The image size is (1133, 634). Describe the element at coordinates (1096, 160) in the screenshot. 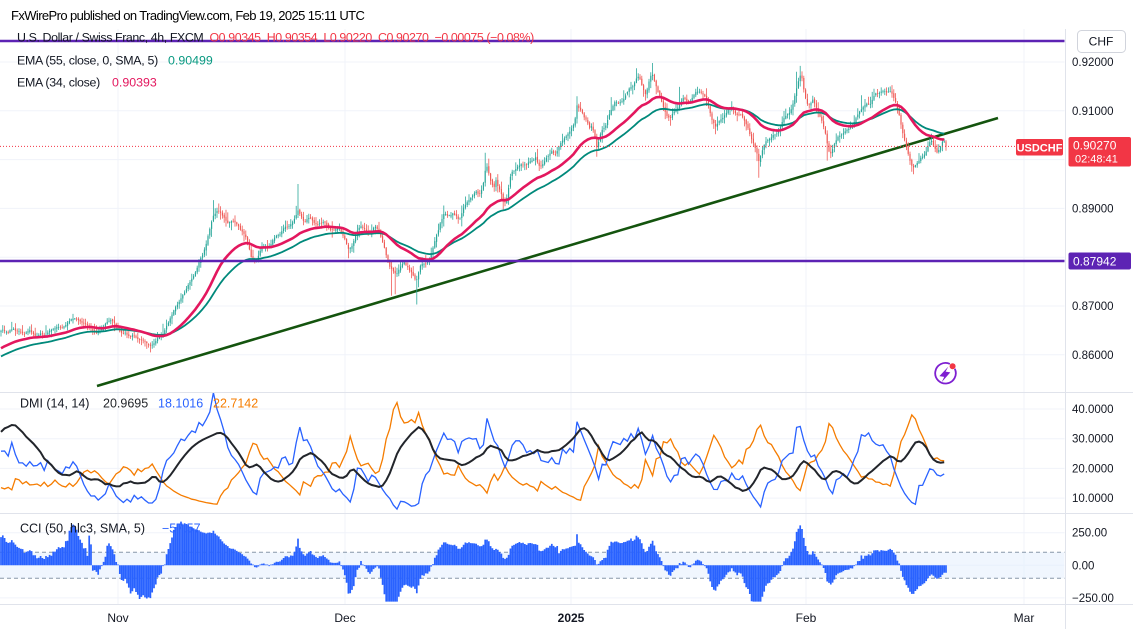

I see `svg-text: 02:48:41` at that location.